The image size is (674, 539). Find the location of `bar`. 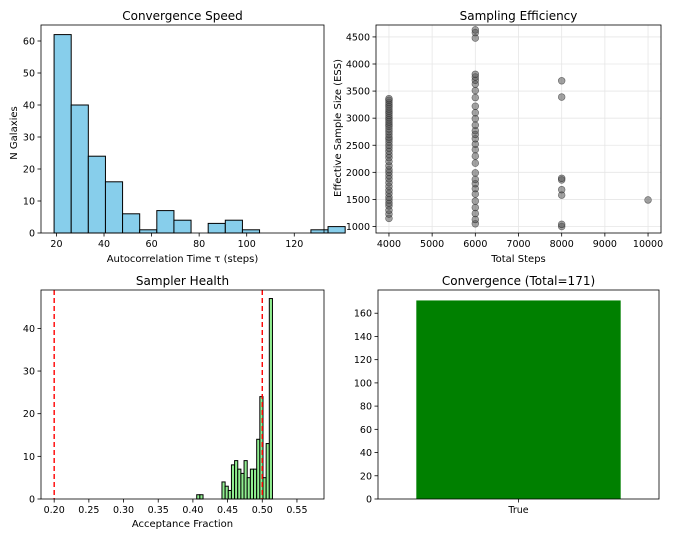

bar is located at coordinates (518, 399).